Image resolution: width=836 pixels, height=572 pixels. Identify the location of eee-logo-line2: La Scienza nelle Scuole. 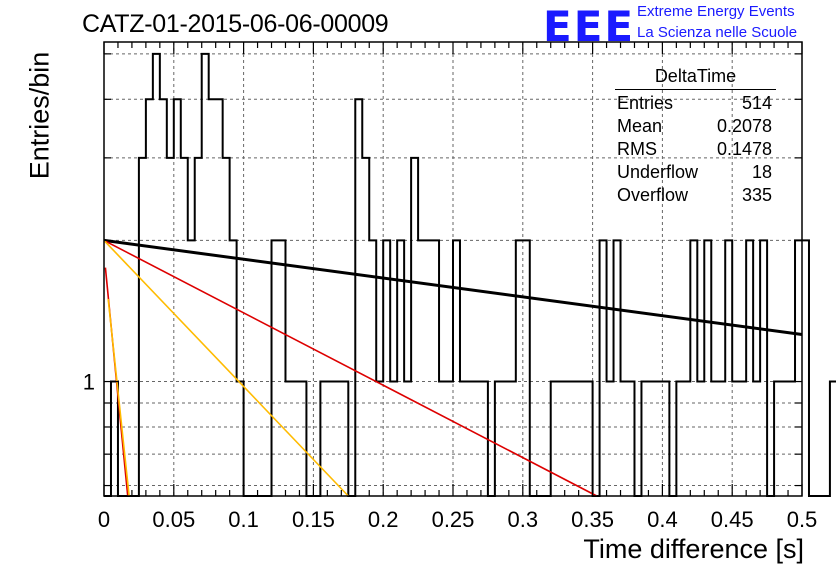
(717, 32).